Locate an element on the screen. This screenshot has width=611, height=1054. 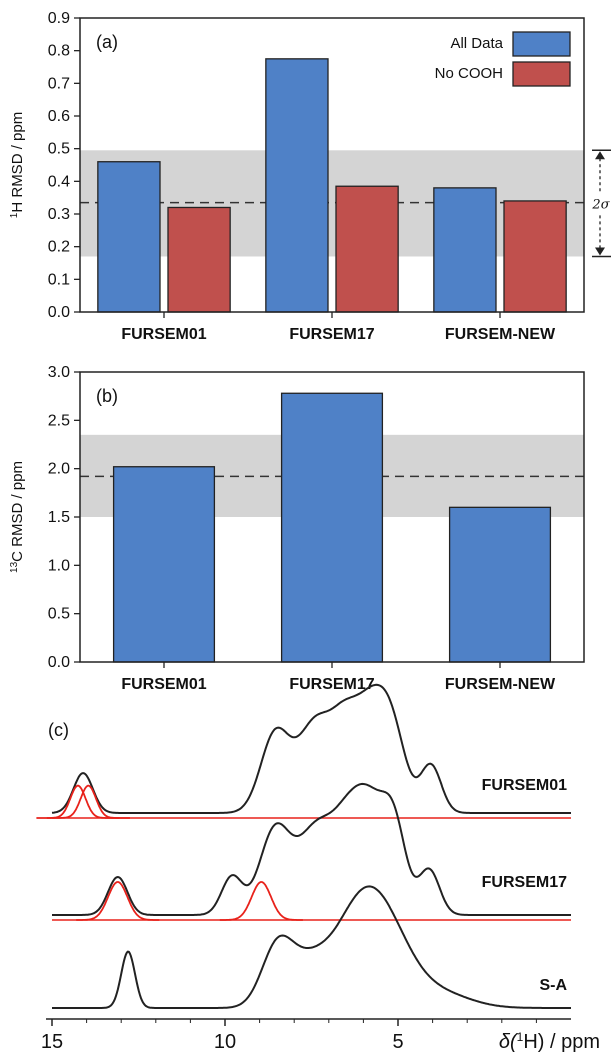
legend-label-1: No COOH is located at coordinates (469, 73).